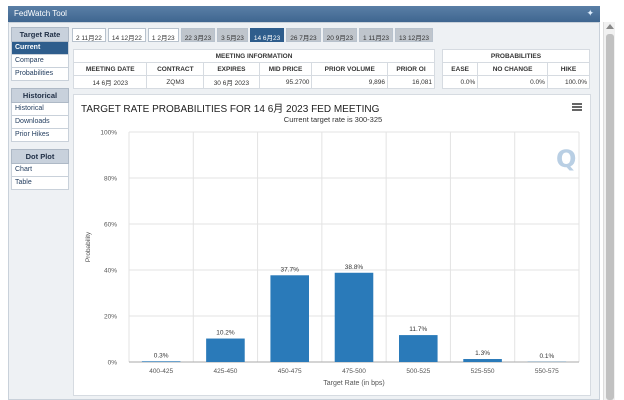 The height and width of the screenshot is (400, 624). Describe the element at coordinates (225, 371) in the screenshot. I see `x-tick-label: 425-450` at that location.